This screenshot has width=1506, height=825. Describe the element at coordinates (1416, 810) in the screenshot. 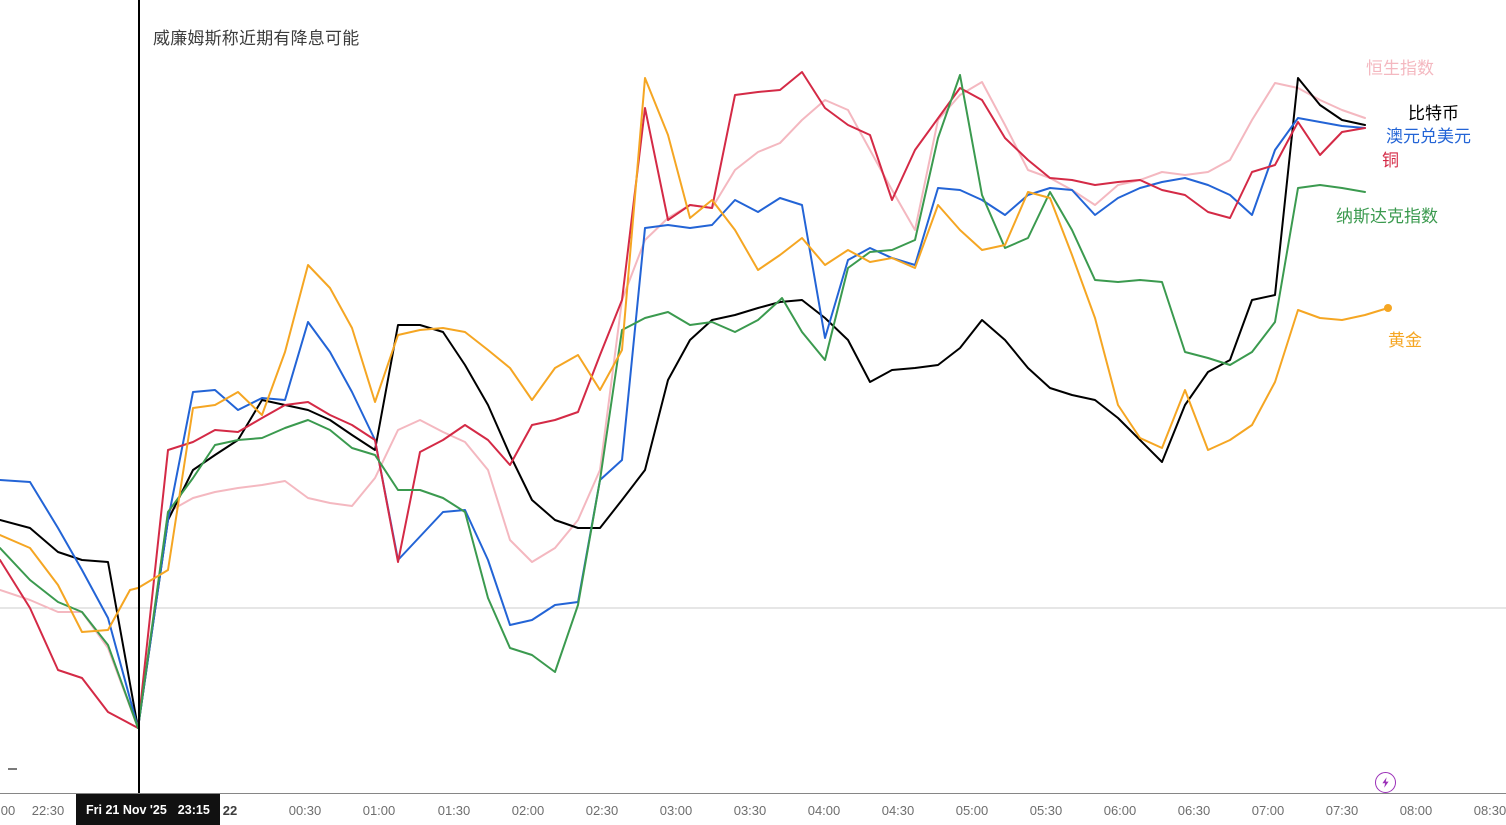

I see `x-axis-tick-label: 08:00` at that location.